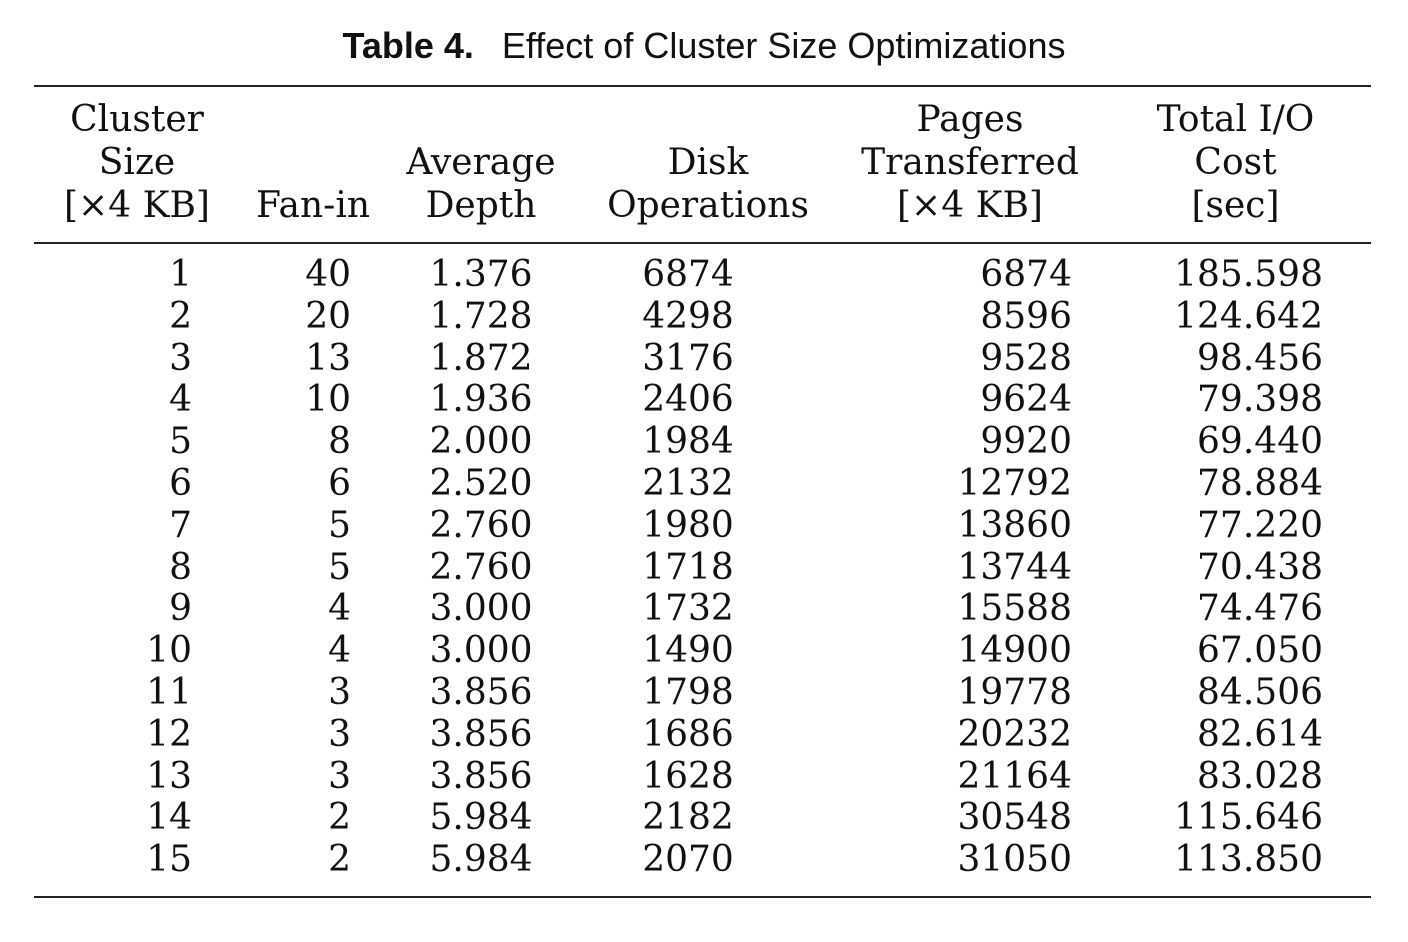  I want to click on table-row: 15 2 5.984 2070 31050 113.850, so click(702, 860).